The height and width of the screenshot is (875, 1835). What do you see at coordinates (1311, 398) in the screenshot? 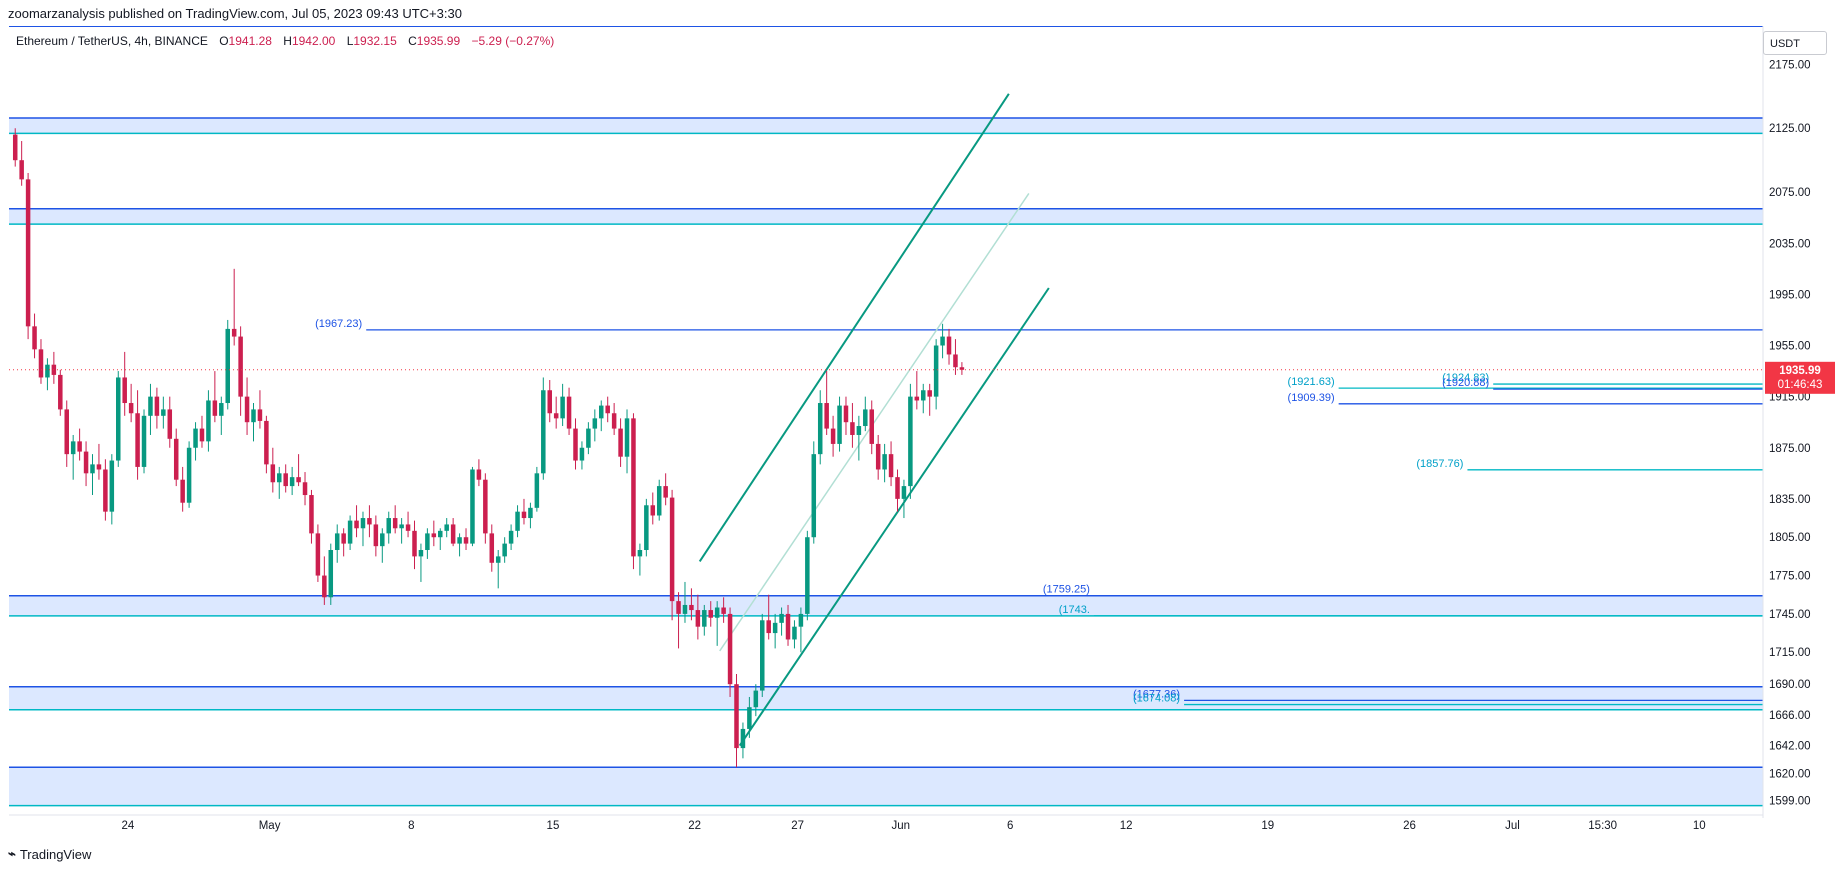
I see `price-level-label-2: (1909.39)` at bounding box center [1311, 398].